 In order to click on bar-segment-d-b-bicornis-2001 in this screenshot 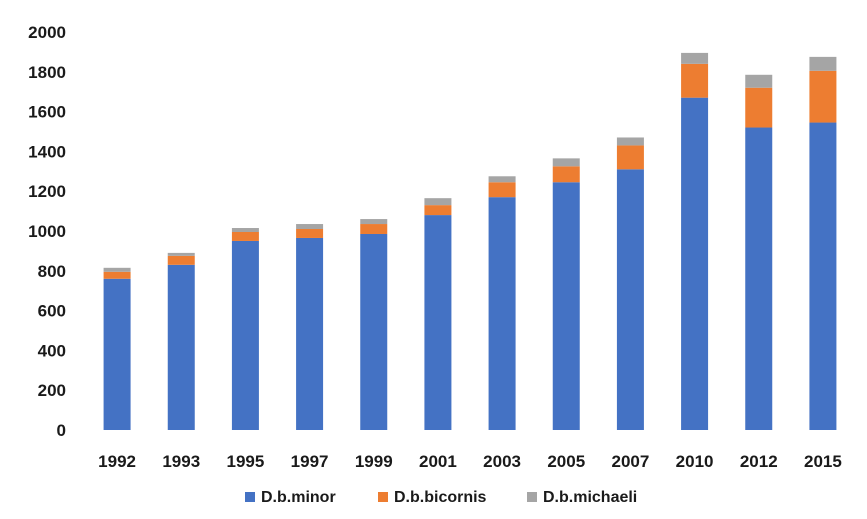, I will do `click(438, 210)`.